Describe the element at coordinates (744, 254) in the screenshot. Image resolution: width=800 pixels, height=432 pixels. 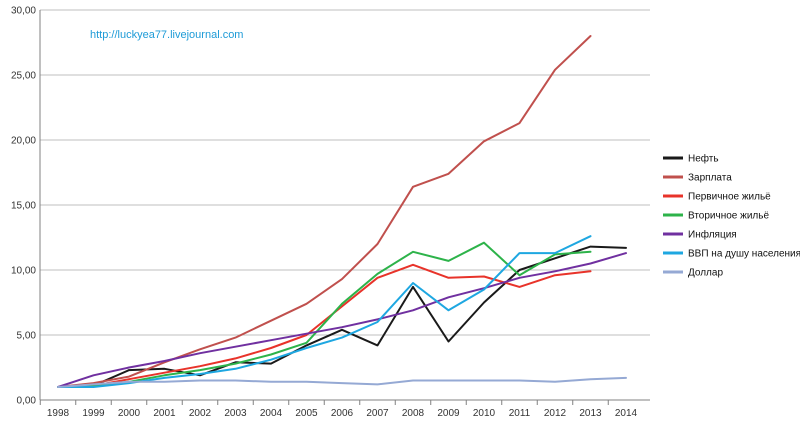
I see `legend-label: ВВП на душу населения` at that location.